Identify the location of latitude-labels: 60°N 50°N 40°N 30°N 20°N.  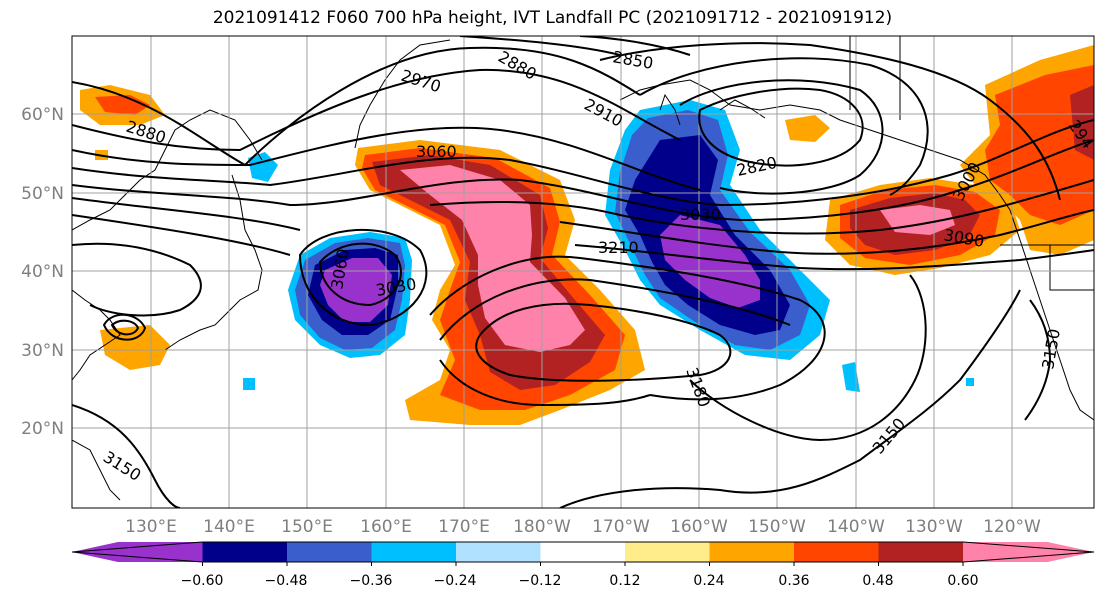
(42, 272).